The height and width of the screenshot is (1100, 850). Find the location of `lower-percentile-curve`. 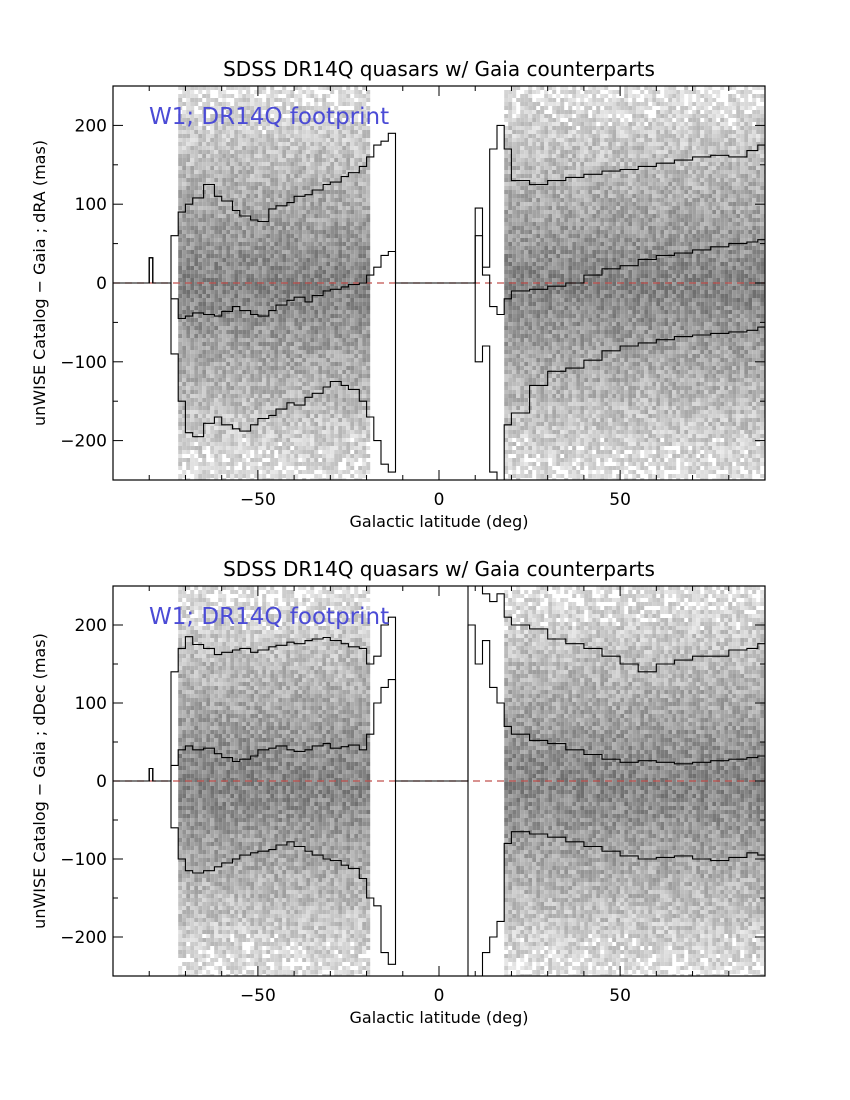

lower-percentile-curve is located at coordinates (442, 871).